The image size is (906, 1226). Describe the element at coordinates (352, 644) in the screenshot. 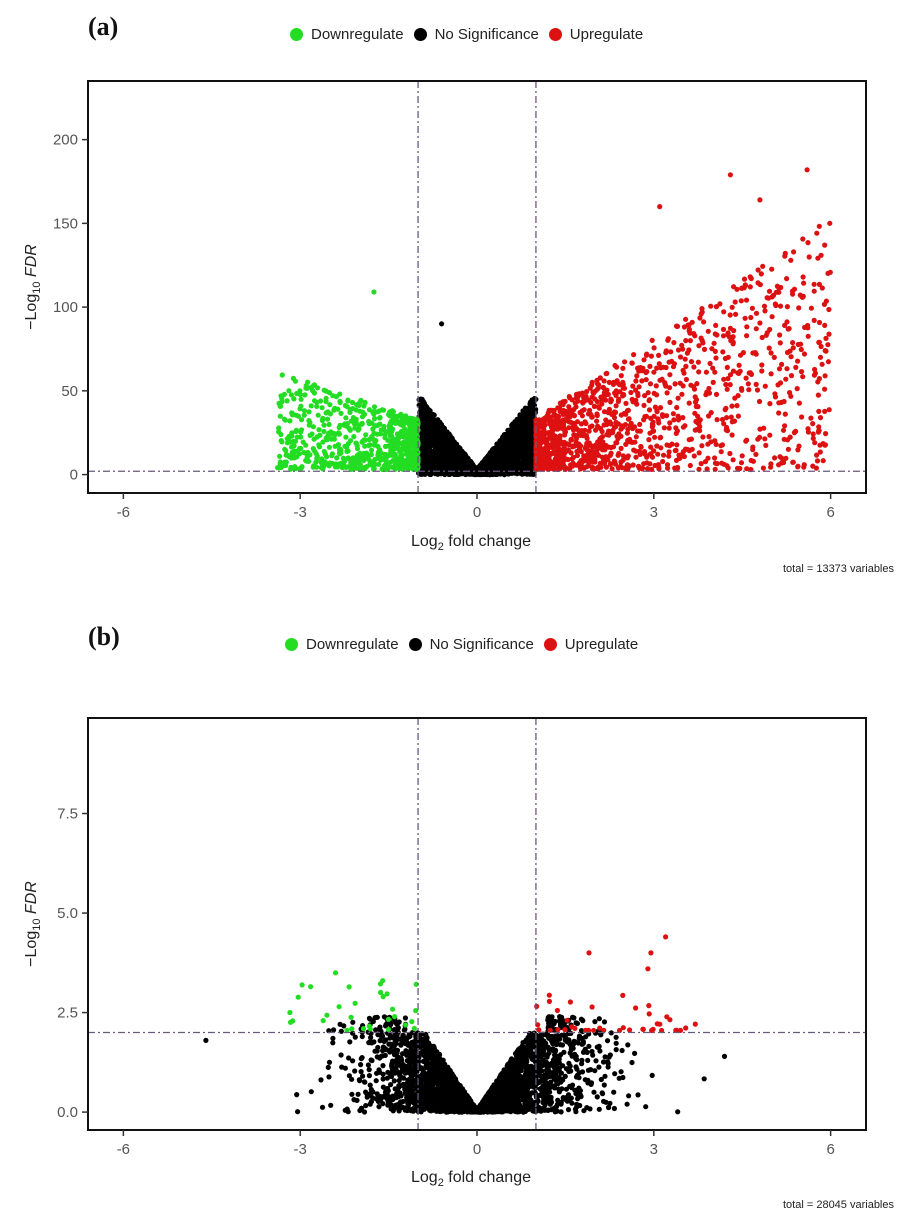

I see `legend-label: Downregulate` at that location.